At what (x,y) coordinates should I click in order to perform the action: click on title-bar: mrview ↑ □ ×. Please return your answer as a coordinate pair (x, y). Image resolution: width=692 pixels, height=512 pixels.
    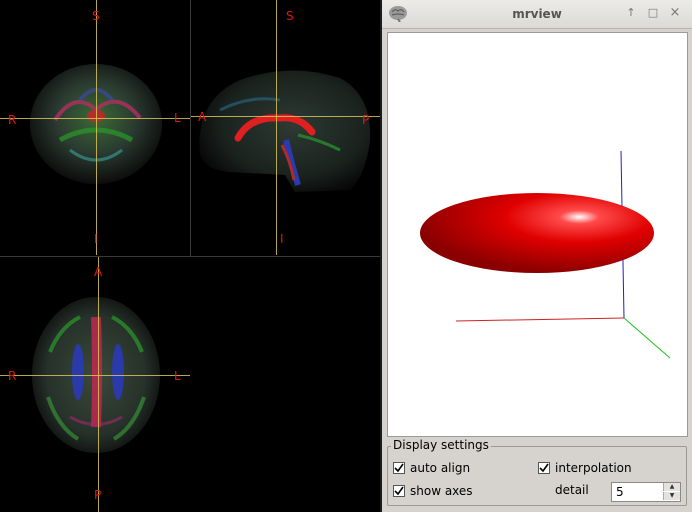
    Looking at the image, I should click on (537, 14).